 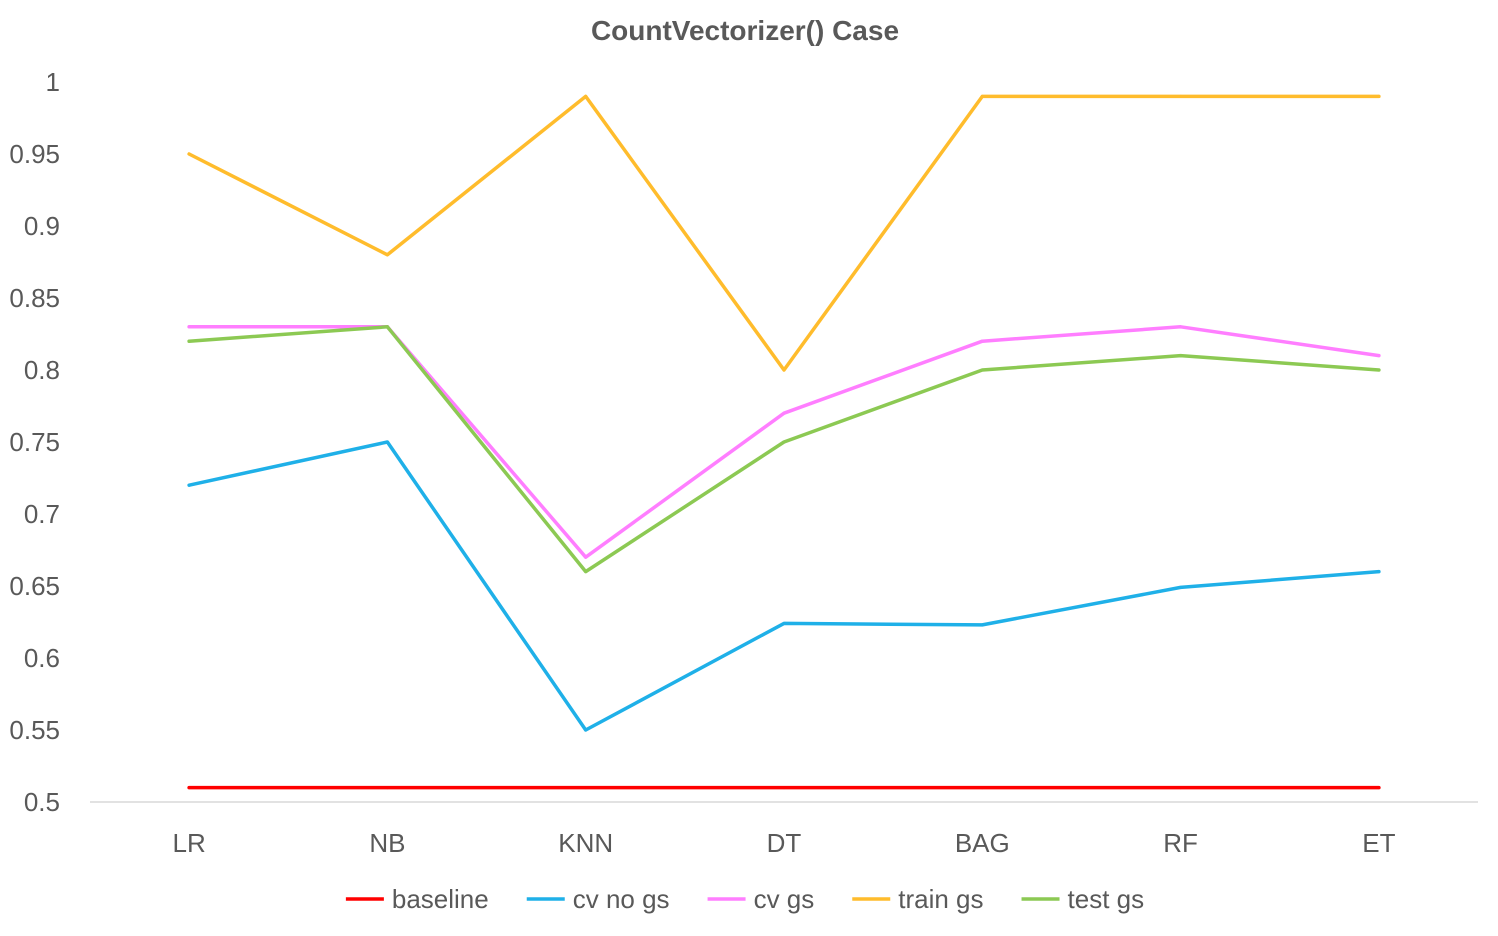 I want to click on x-tick-label: DT, so click(x=784, y=843).